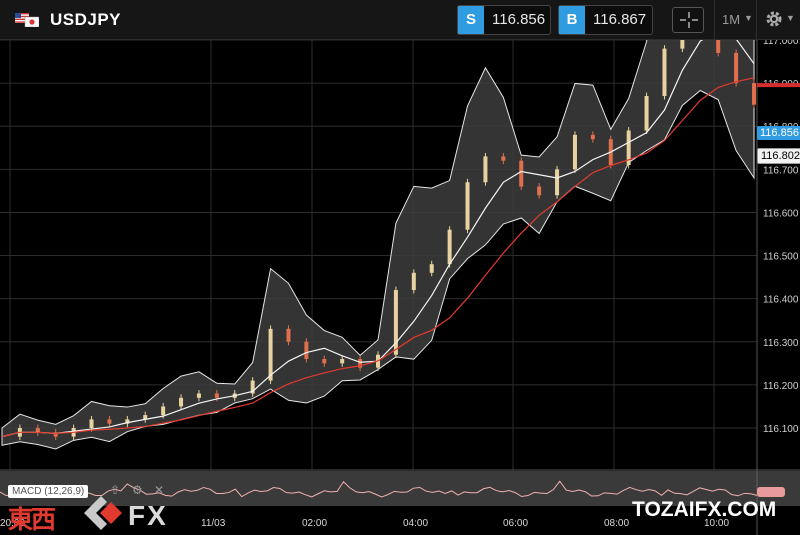 This screenshot has height=535, width=800. Describe the element at coordinates (27, 20) in the screenshot. I see `us-jp-flag-icon` at that location.